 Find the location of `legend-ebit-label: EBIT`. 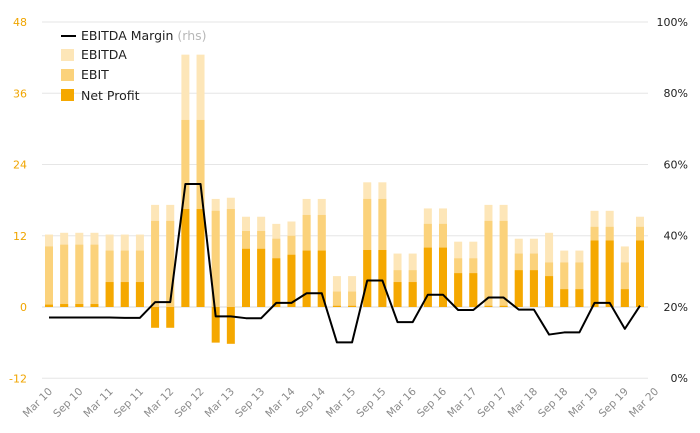

legend-ebit-label: EBIT is located at coordinates (95, 74).